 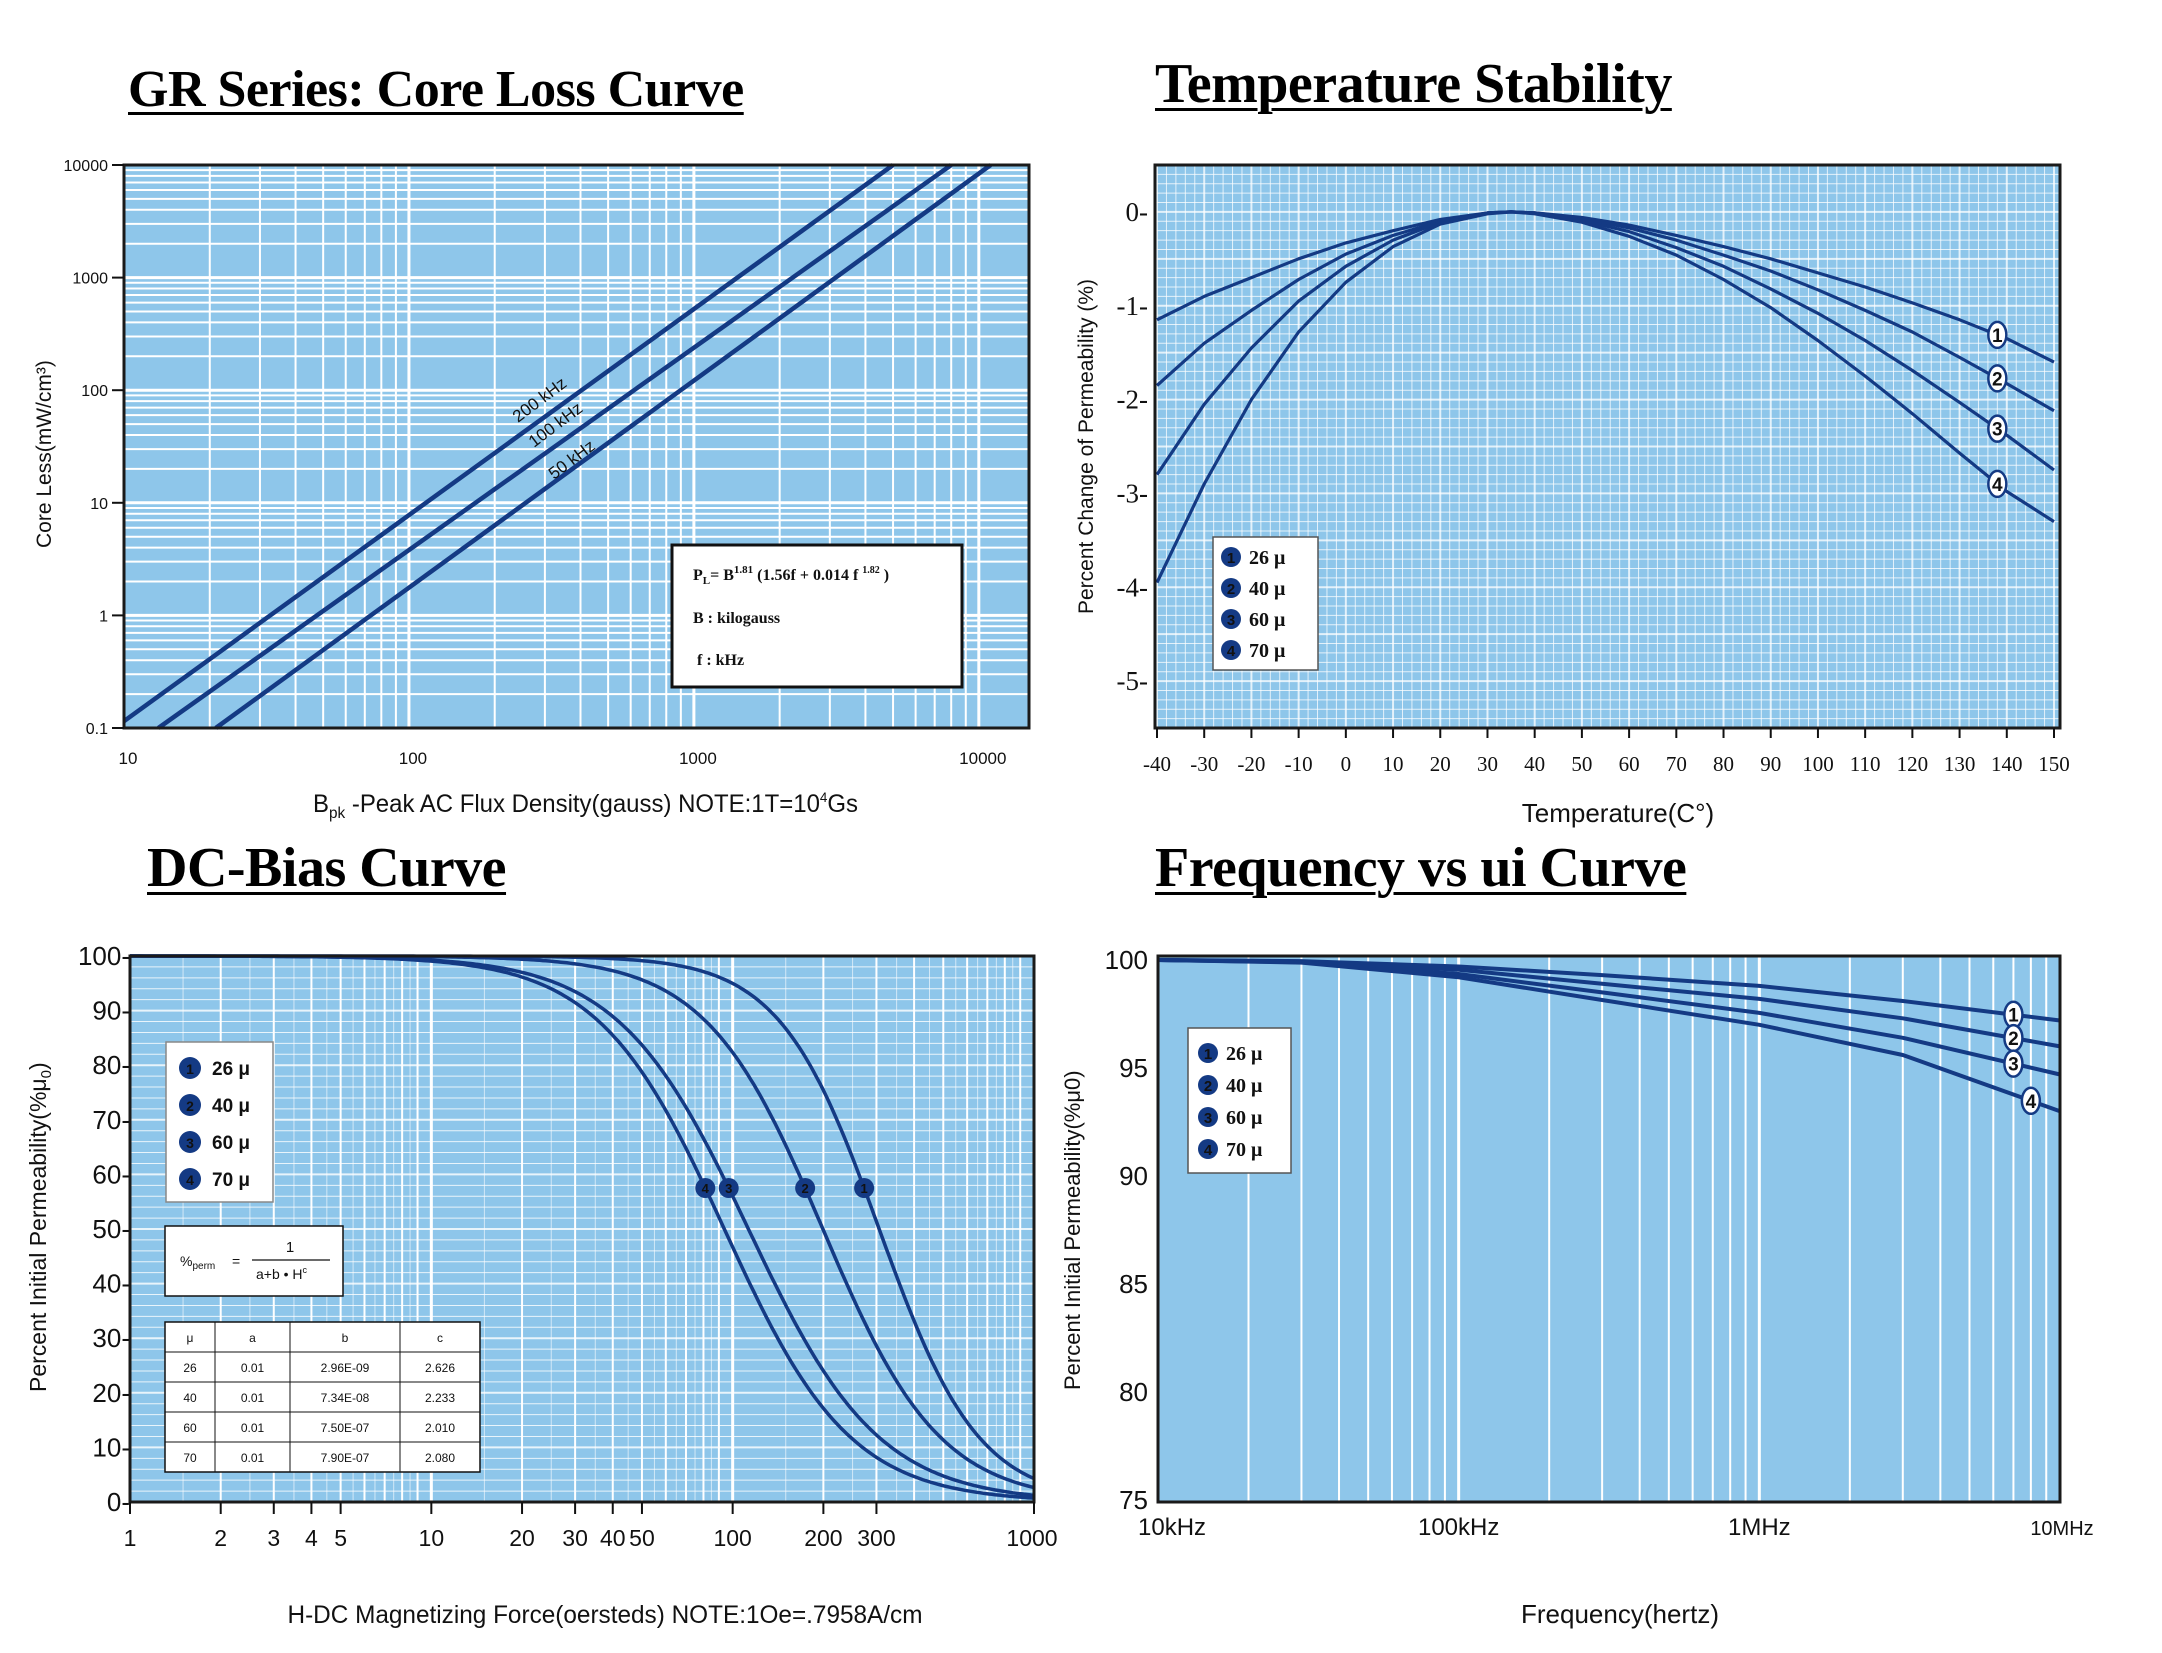 I want to click on chart2-series-marker-label: 3, so click(x=1997, y=430).